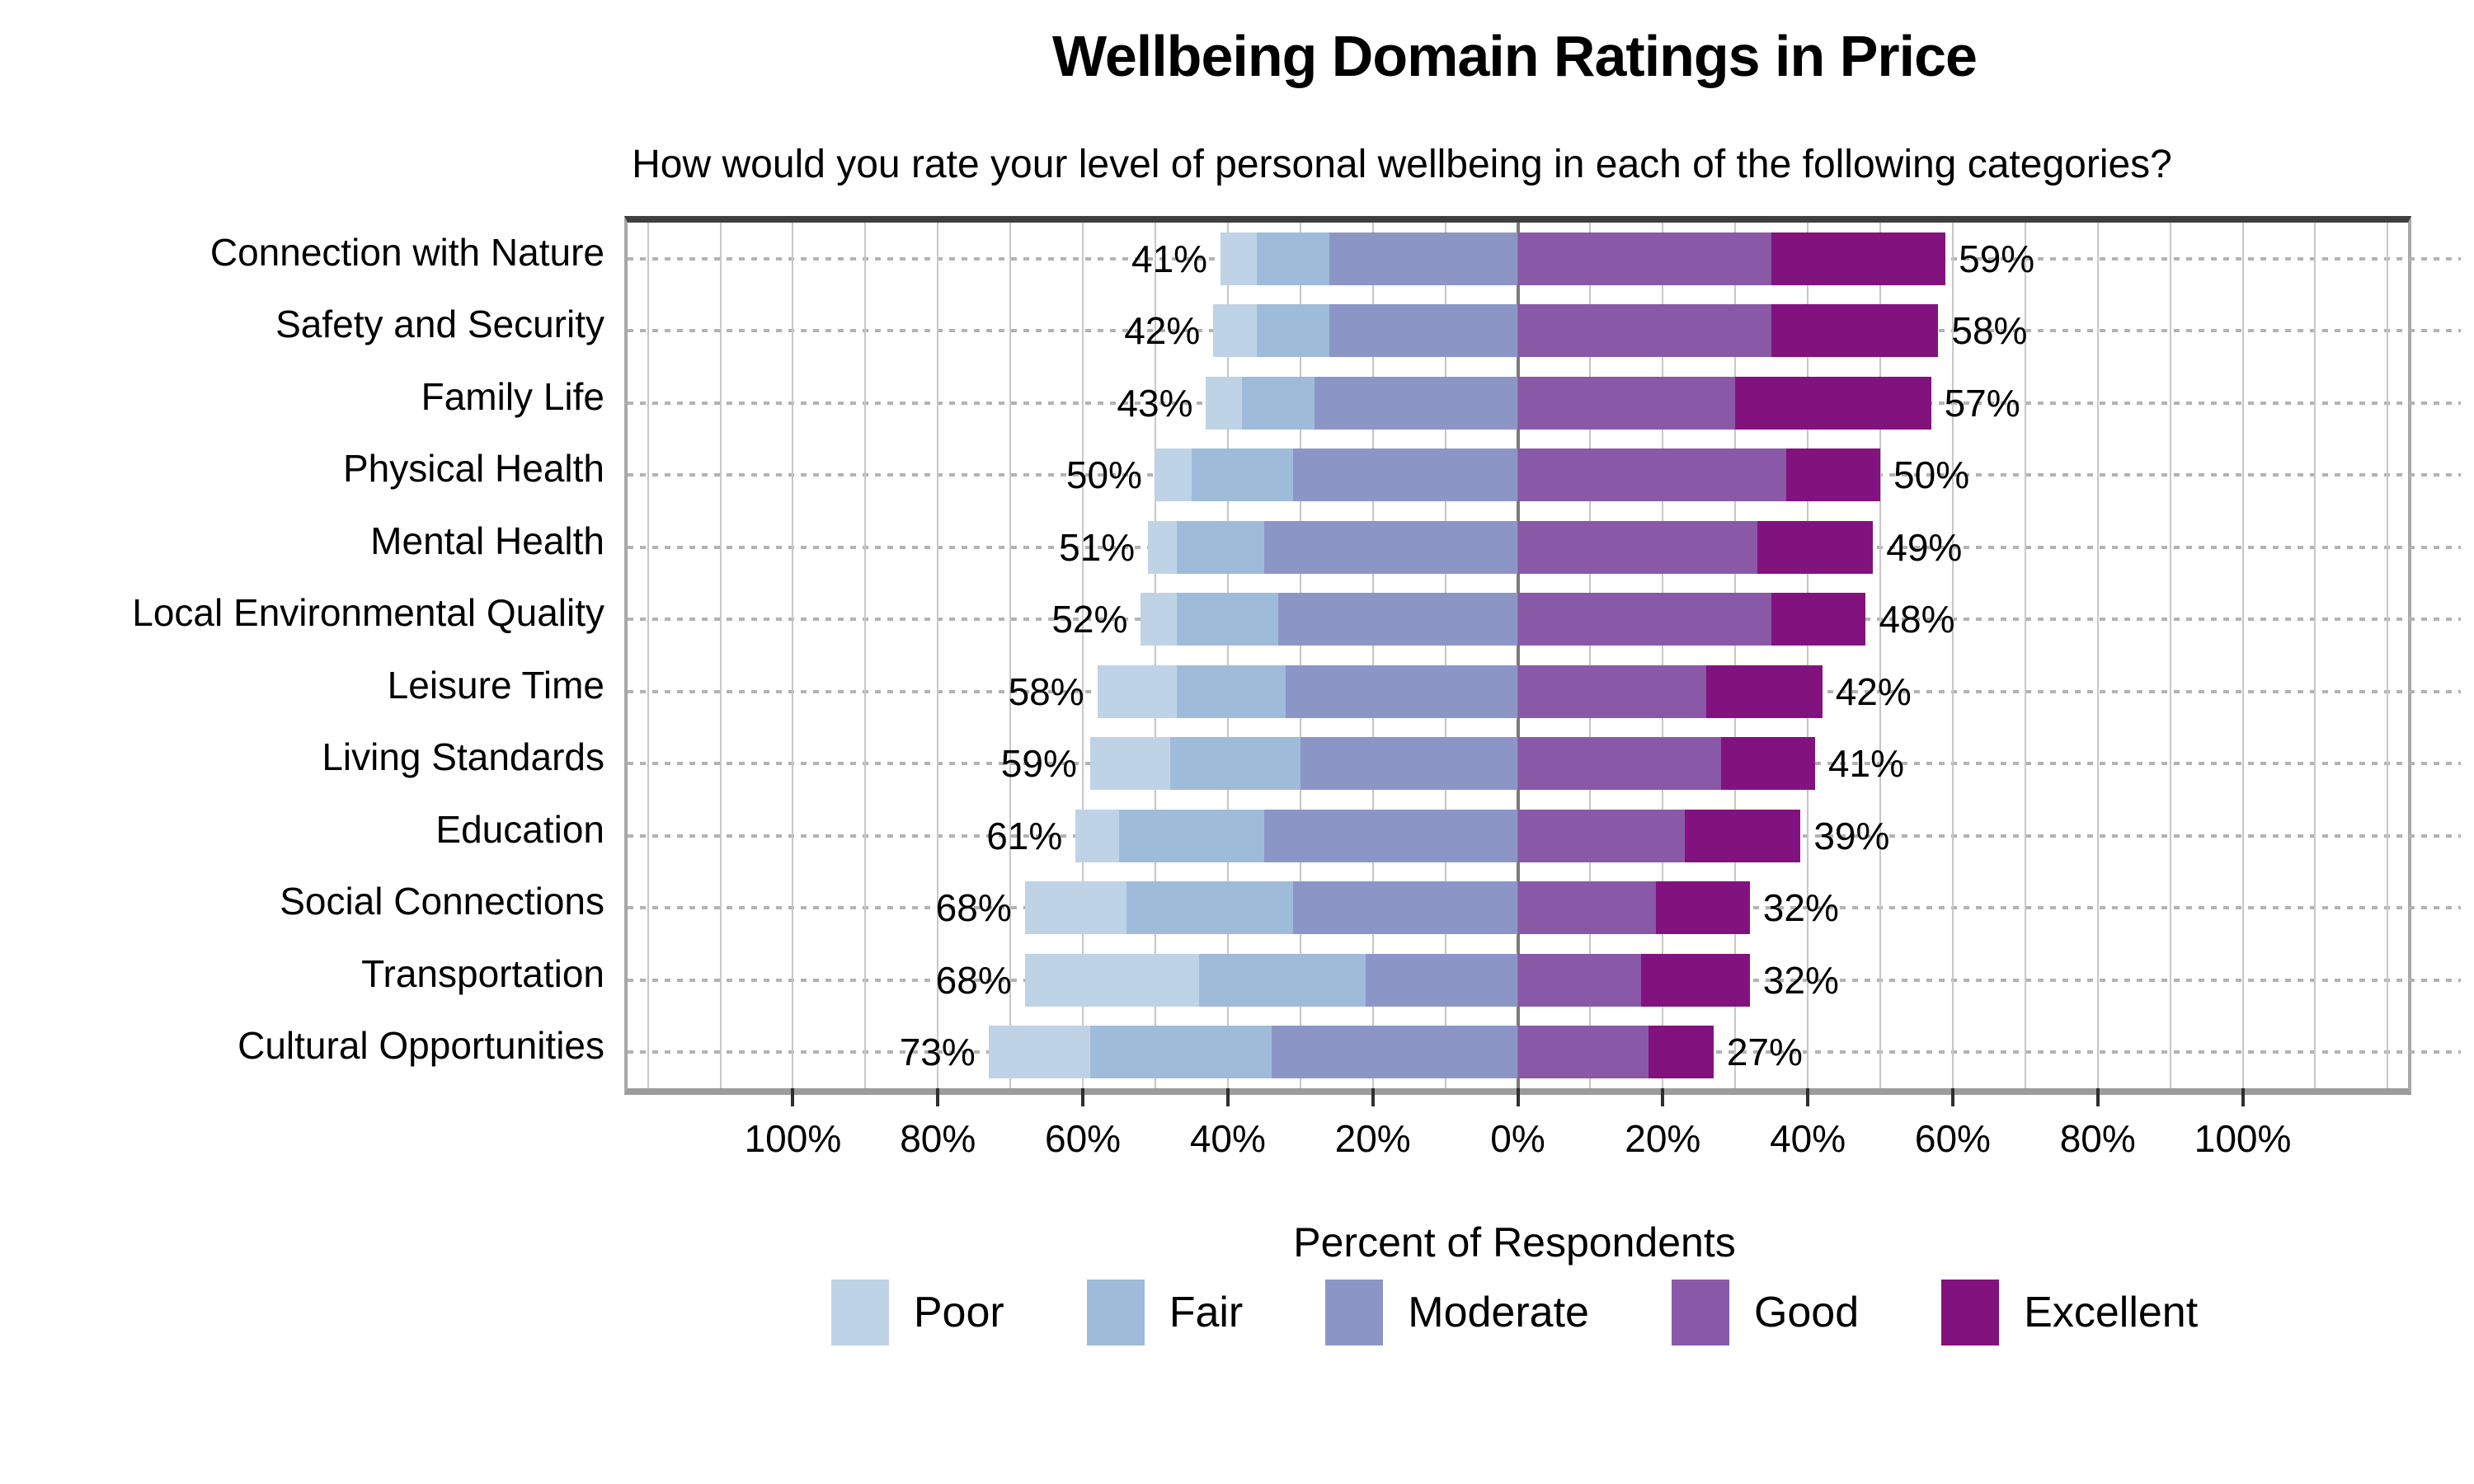  Describe the element at coordinates (1155, 403) in the screenshot. I see `left-total-label: 43%` at that location.